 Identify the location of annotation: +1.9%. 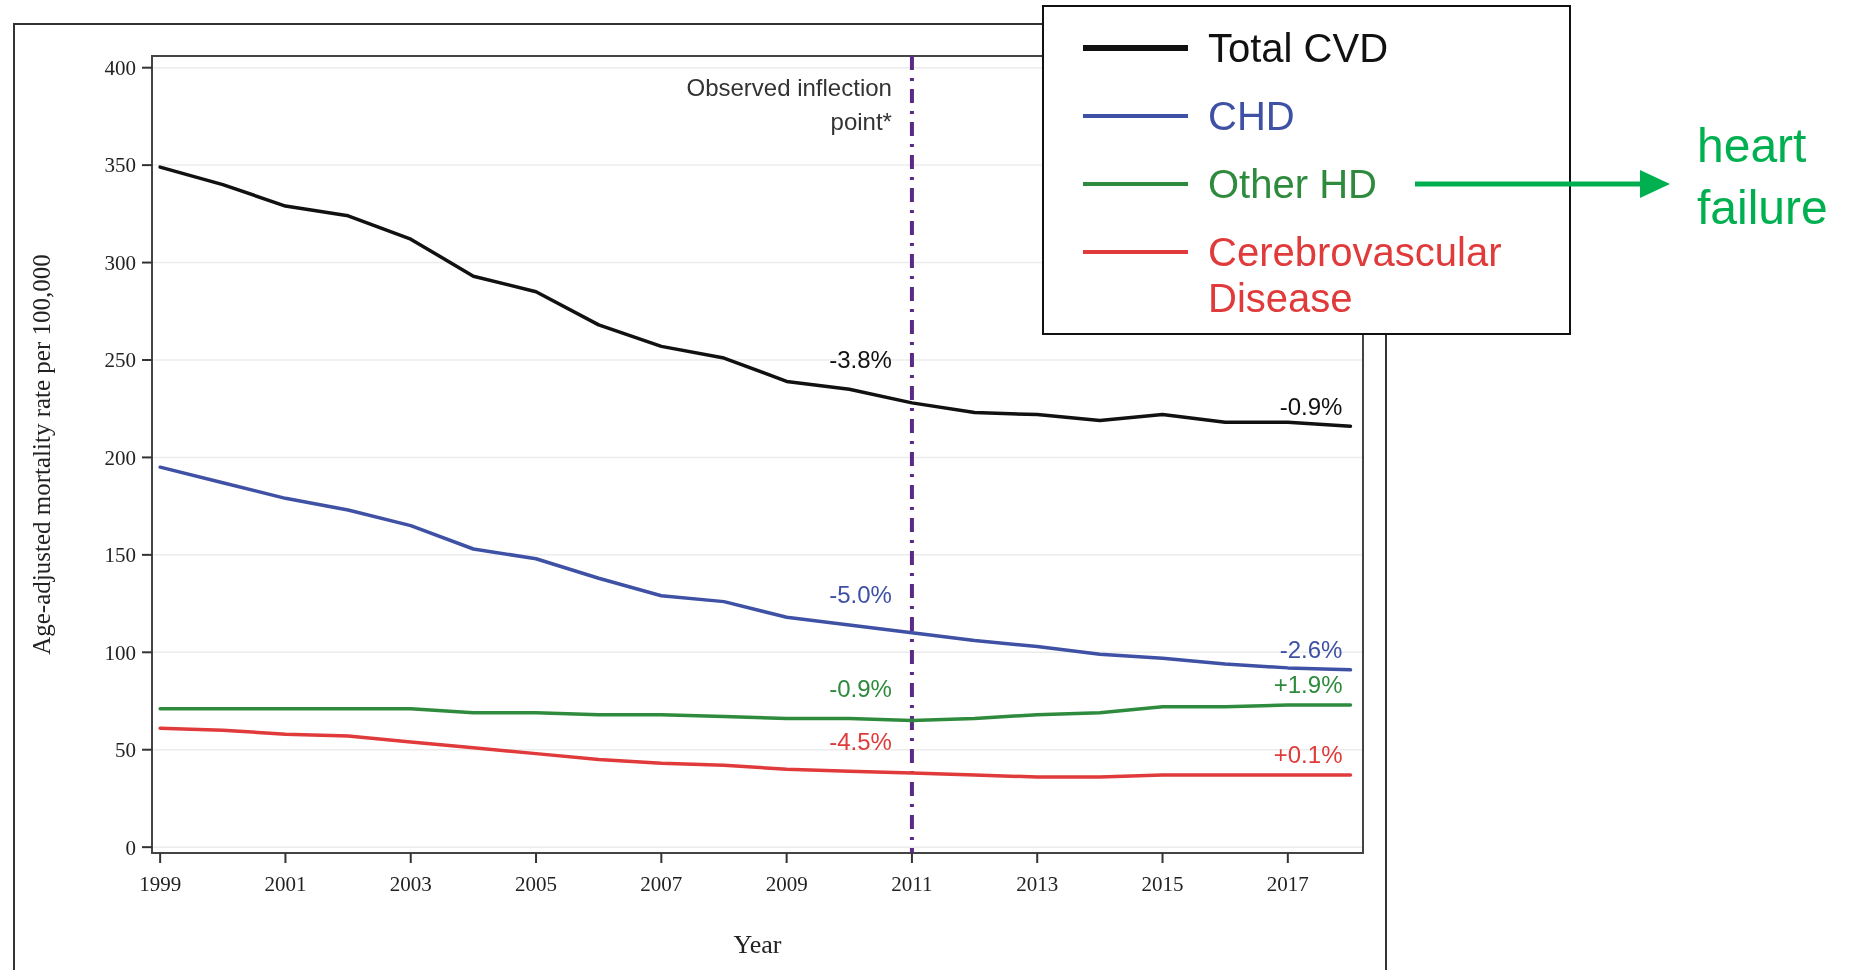
(1308, 685).